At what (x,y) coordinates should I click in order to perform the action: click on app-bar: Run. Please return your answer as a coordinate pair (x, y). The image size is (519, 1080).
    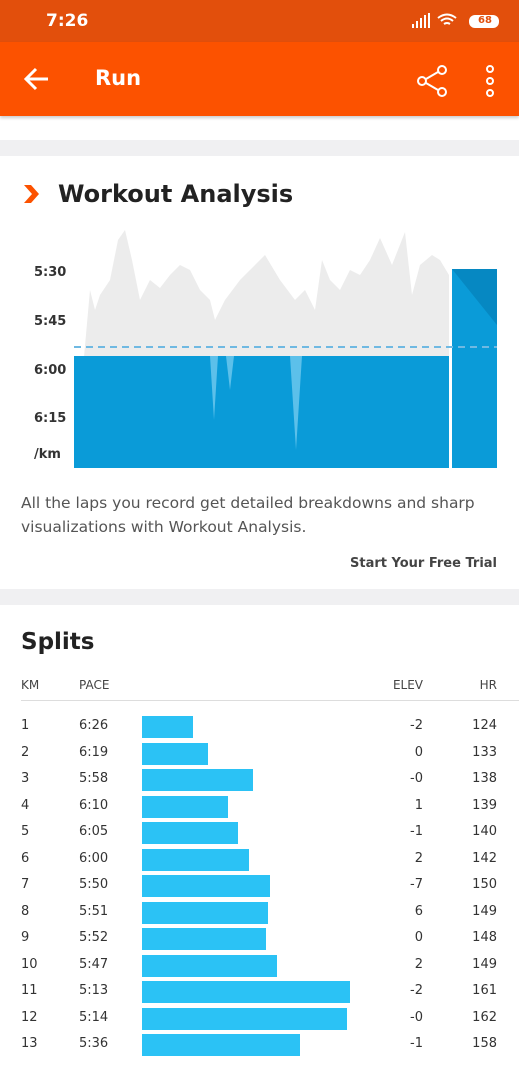
    Looking at the image, I should click on (259, 79).